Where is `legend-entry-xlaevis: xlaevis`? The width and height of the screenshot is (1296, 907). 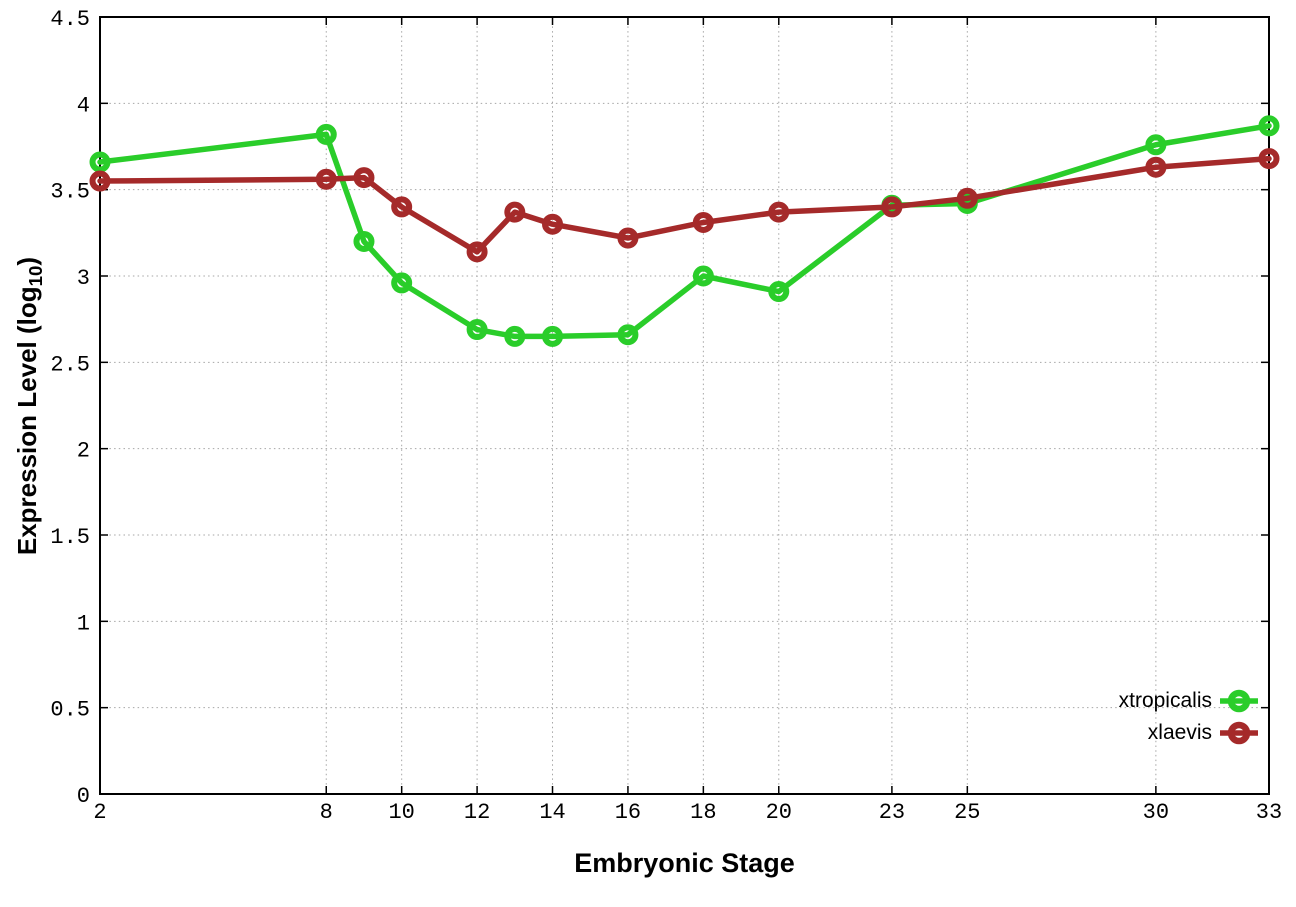 legend-entry-xlaevis: xlaevis is located at coordinates (1203, 733).